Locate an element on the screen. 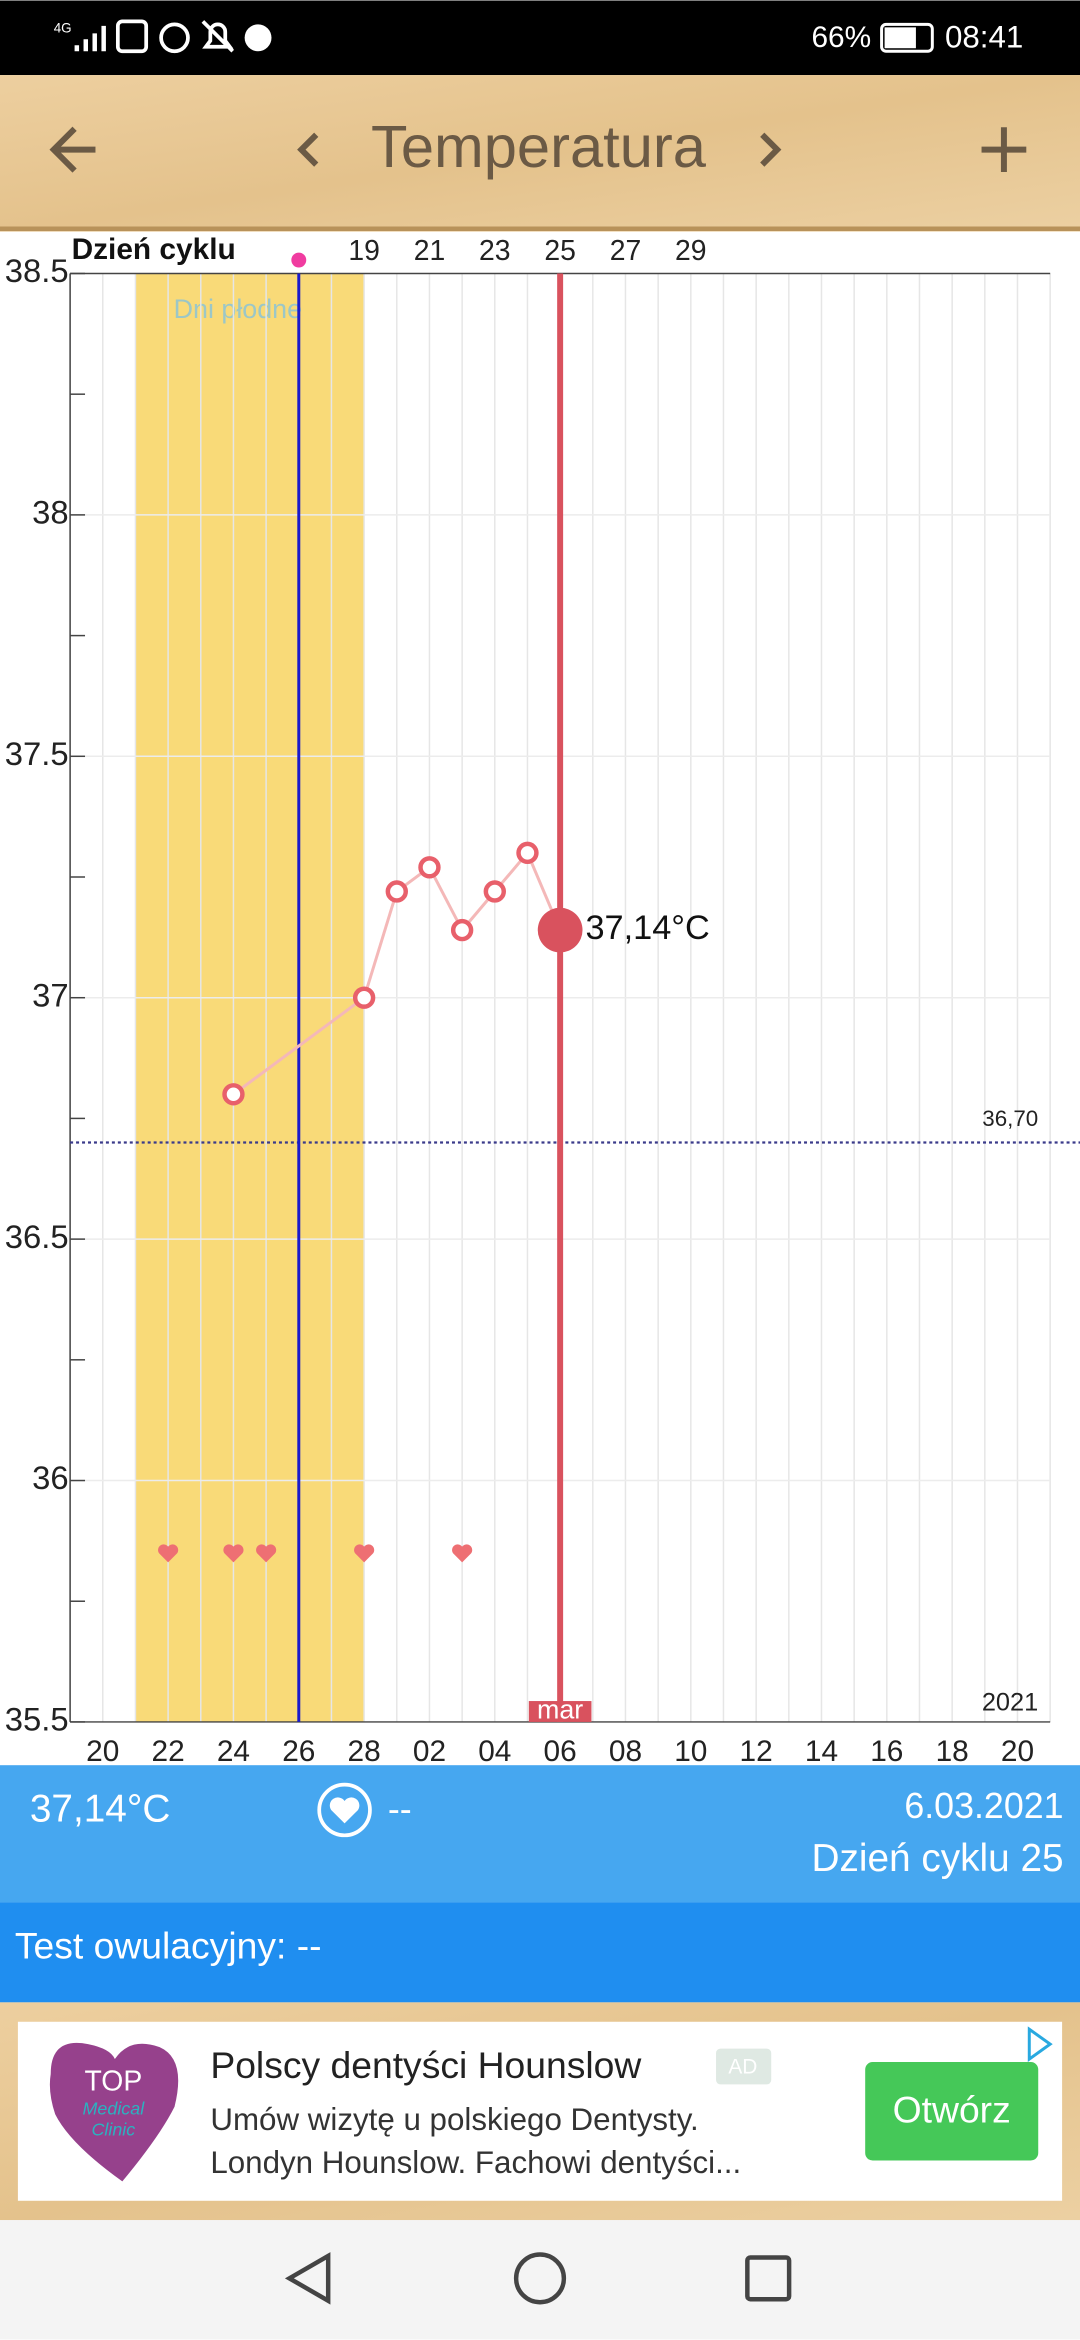 This screenshot has width=1080, height=2340. nav-bar is located at coordinates (540, 2280).